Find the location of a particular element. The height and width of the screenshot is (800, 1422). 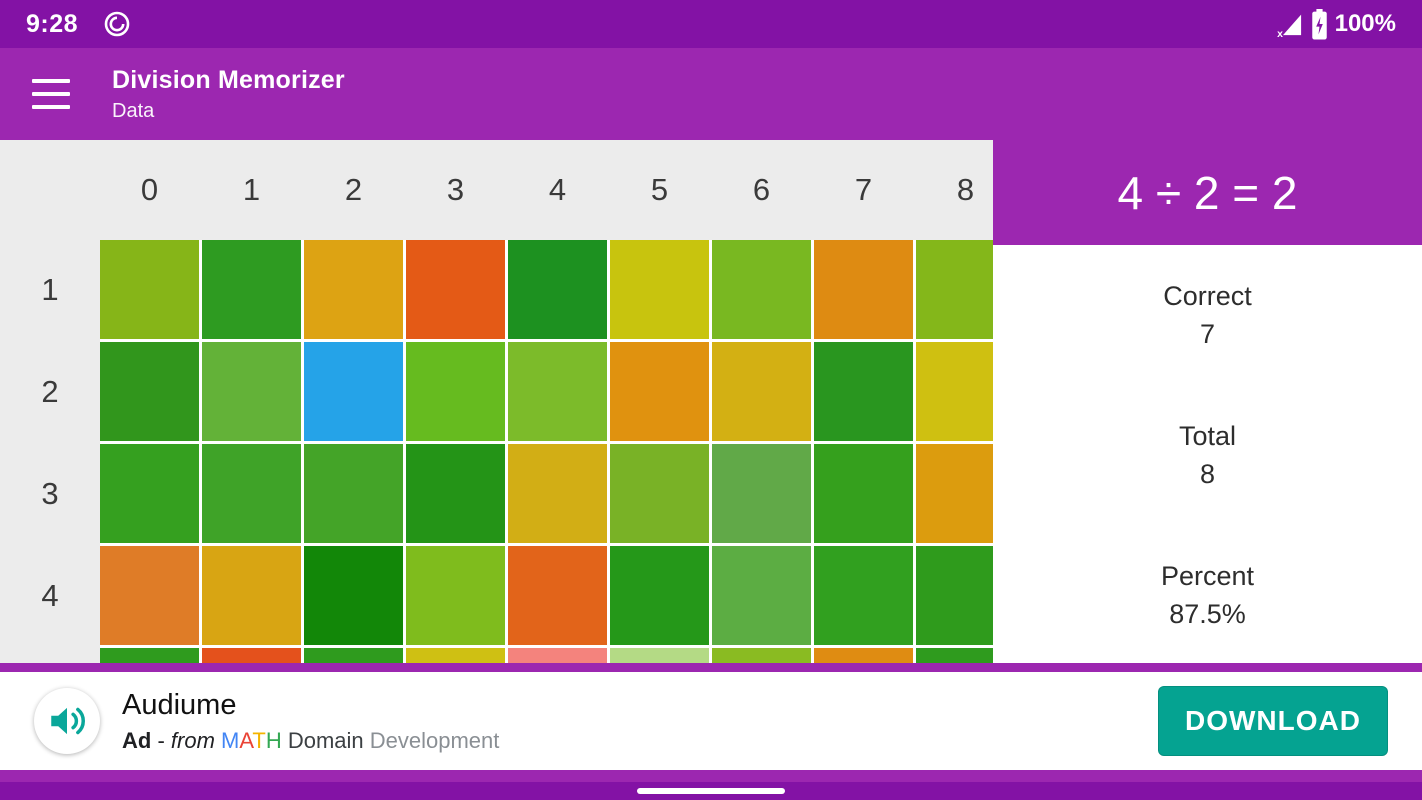

battery-percent: 100% is located at coordinates (1365, 23).